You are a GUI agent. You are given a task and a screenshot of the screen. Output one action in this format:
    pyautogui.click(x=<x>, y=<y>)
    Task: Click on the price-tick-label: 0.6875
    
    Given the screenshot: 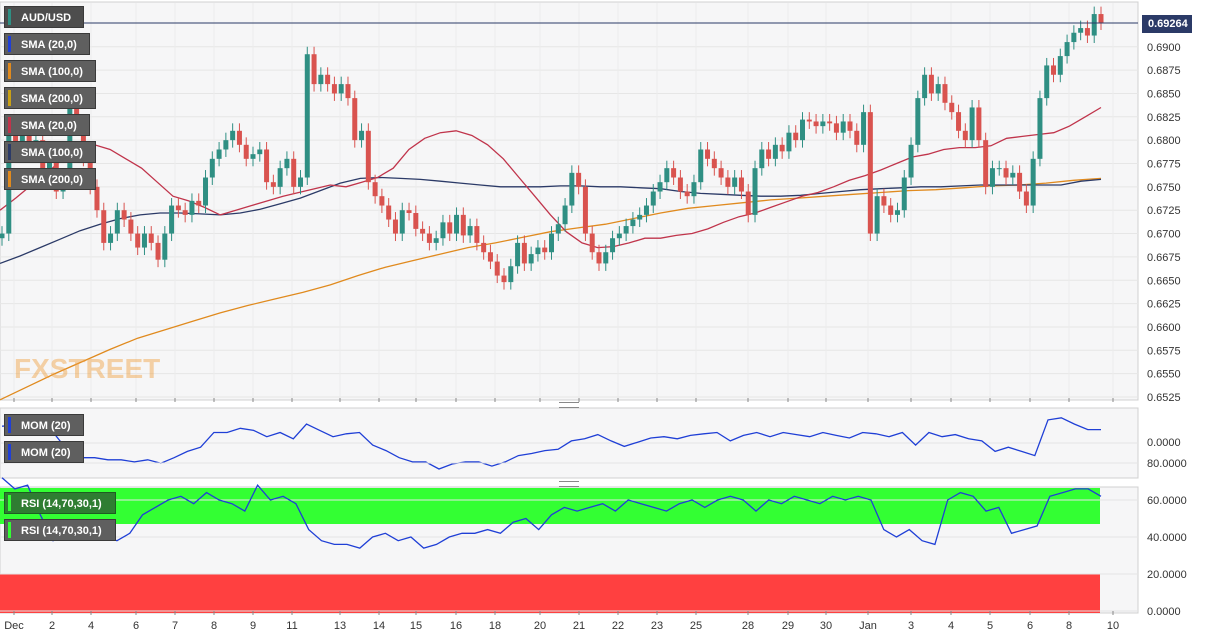 What is the action you would take?
    pyautogui.click(x=1164, y=71)
    